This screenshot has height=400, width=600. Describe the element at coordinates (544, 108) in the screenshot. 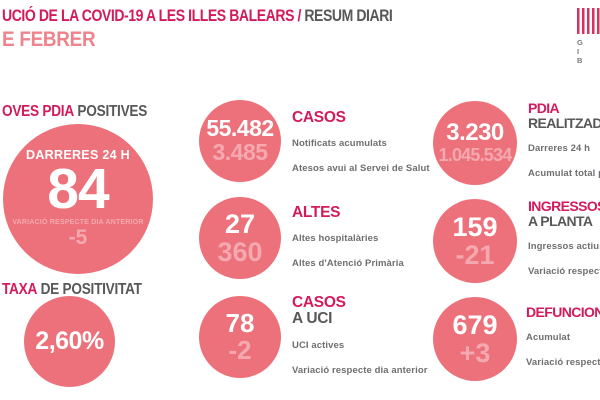

I see `label-pdia: PDIA` at that location.